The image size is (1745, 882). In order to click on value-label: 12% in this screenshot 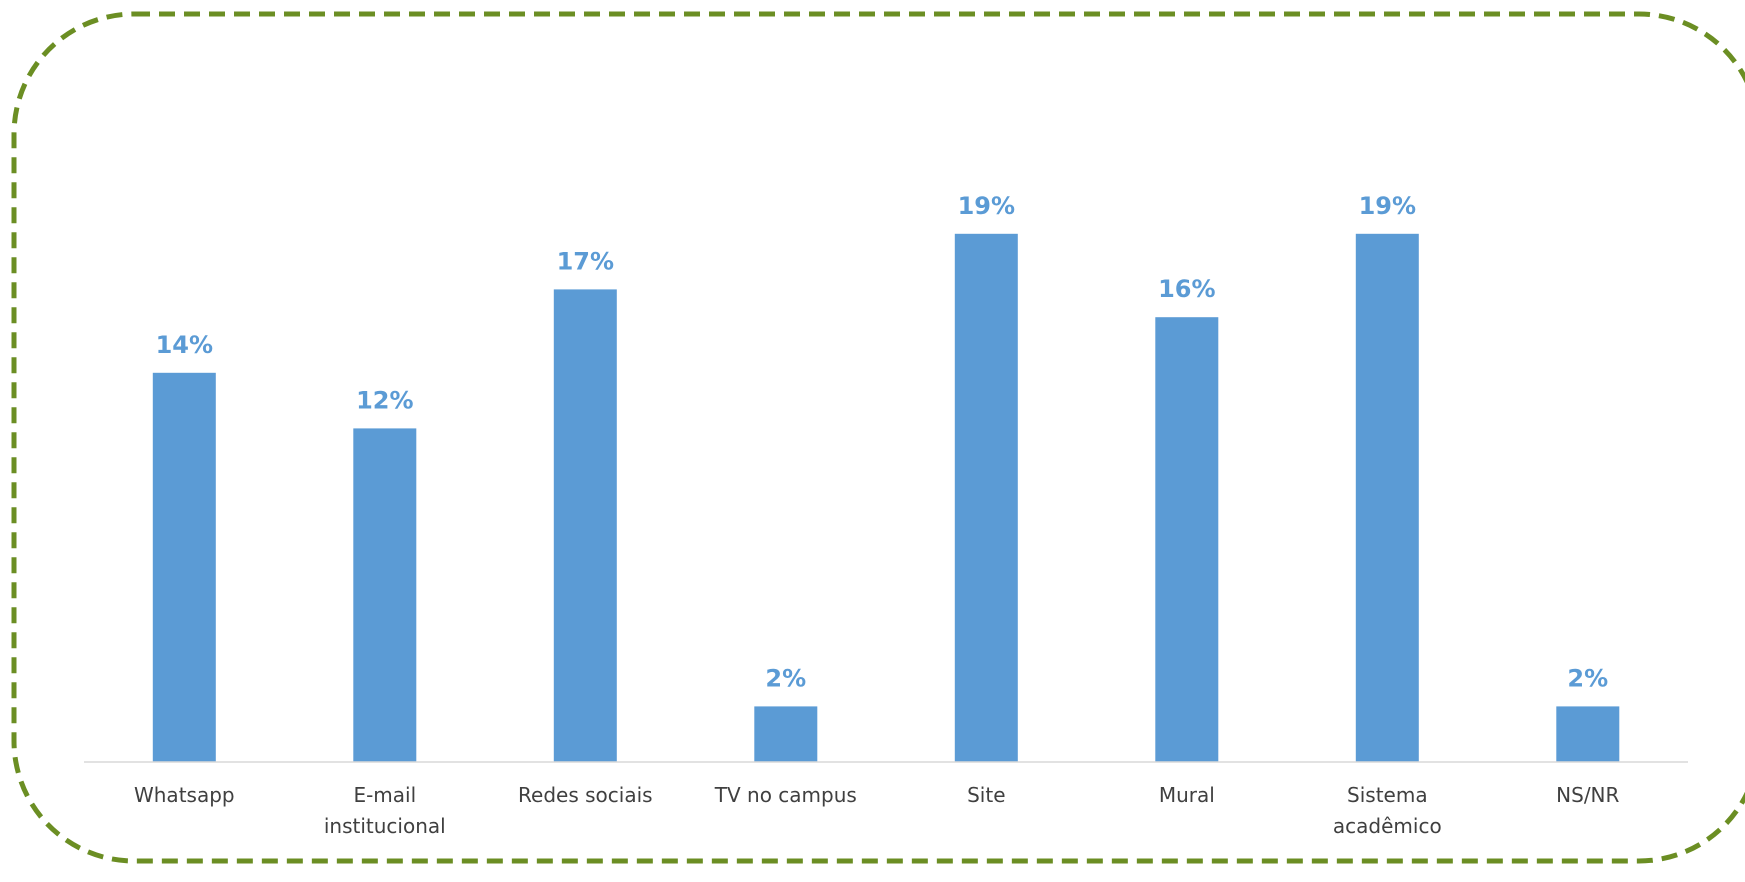, I will do `click(384, 400)`.